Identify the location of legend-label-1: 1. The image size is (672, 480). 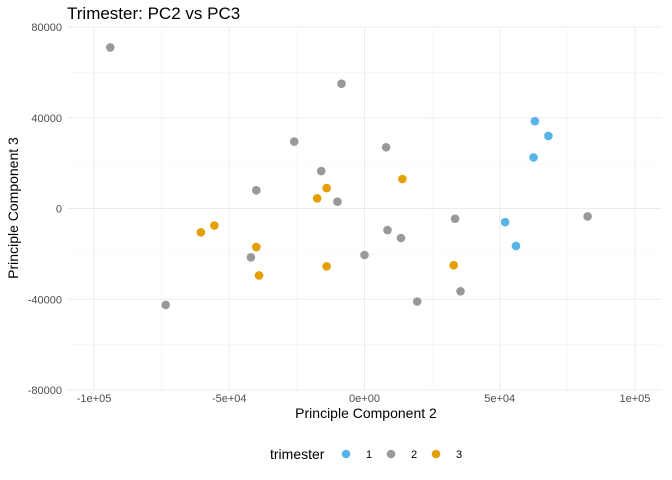
(369, 455).